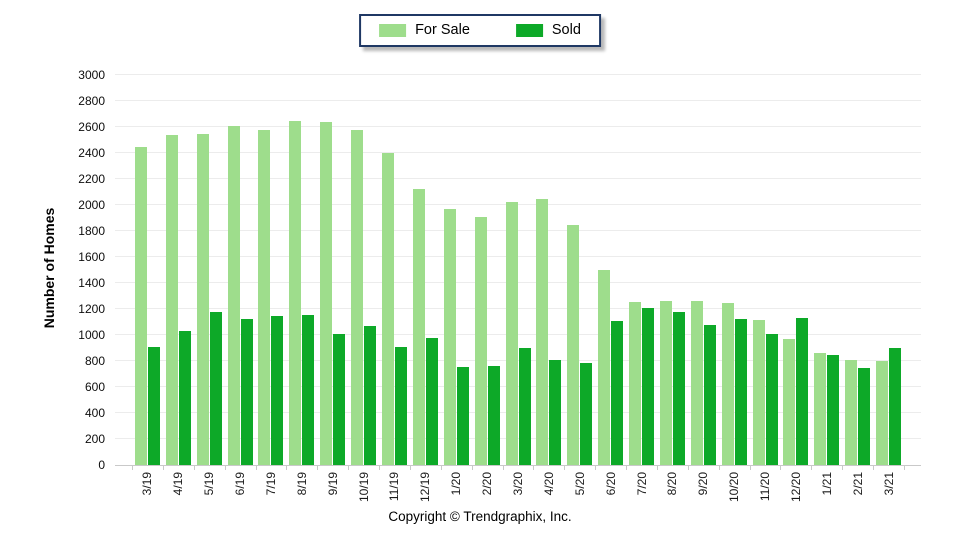  I want to click on legend-item-for-sale: For Sale, so click(424, 30).